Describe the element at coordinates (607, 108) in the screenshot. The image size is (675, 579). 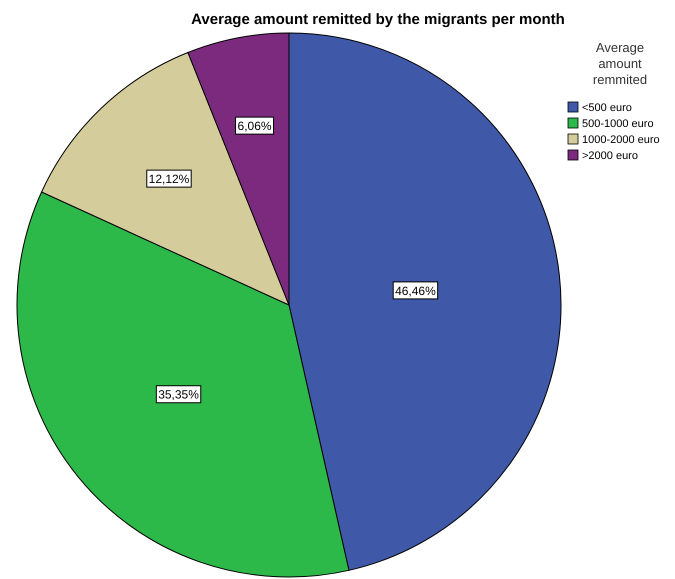
I see `legend-label: <500 euro` at that location.